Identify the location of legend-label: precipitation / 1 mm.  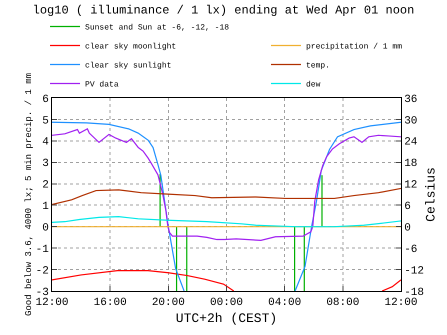
(354, 47).